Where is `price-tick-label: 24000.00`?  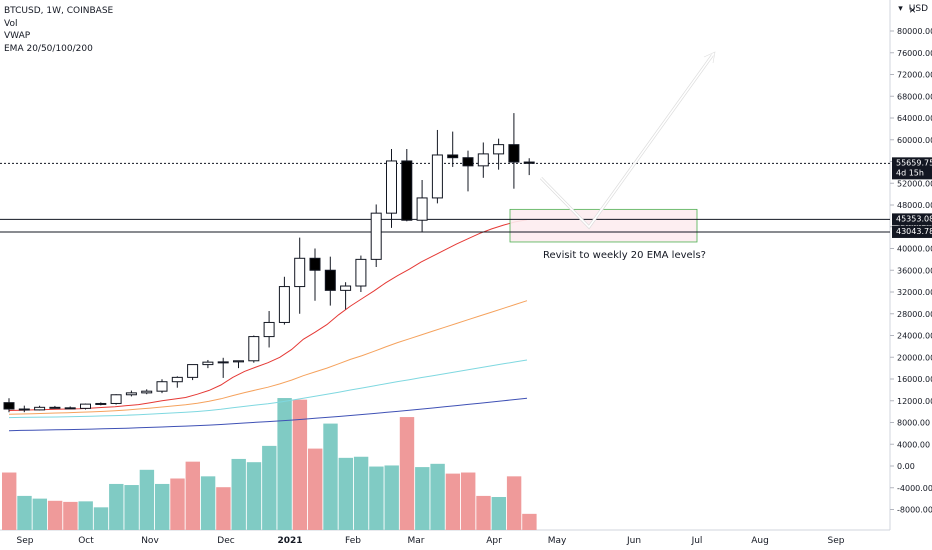
price-tick-label: 24000.00 is located at coordinates (914, 336).